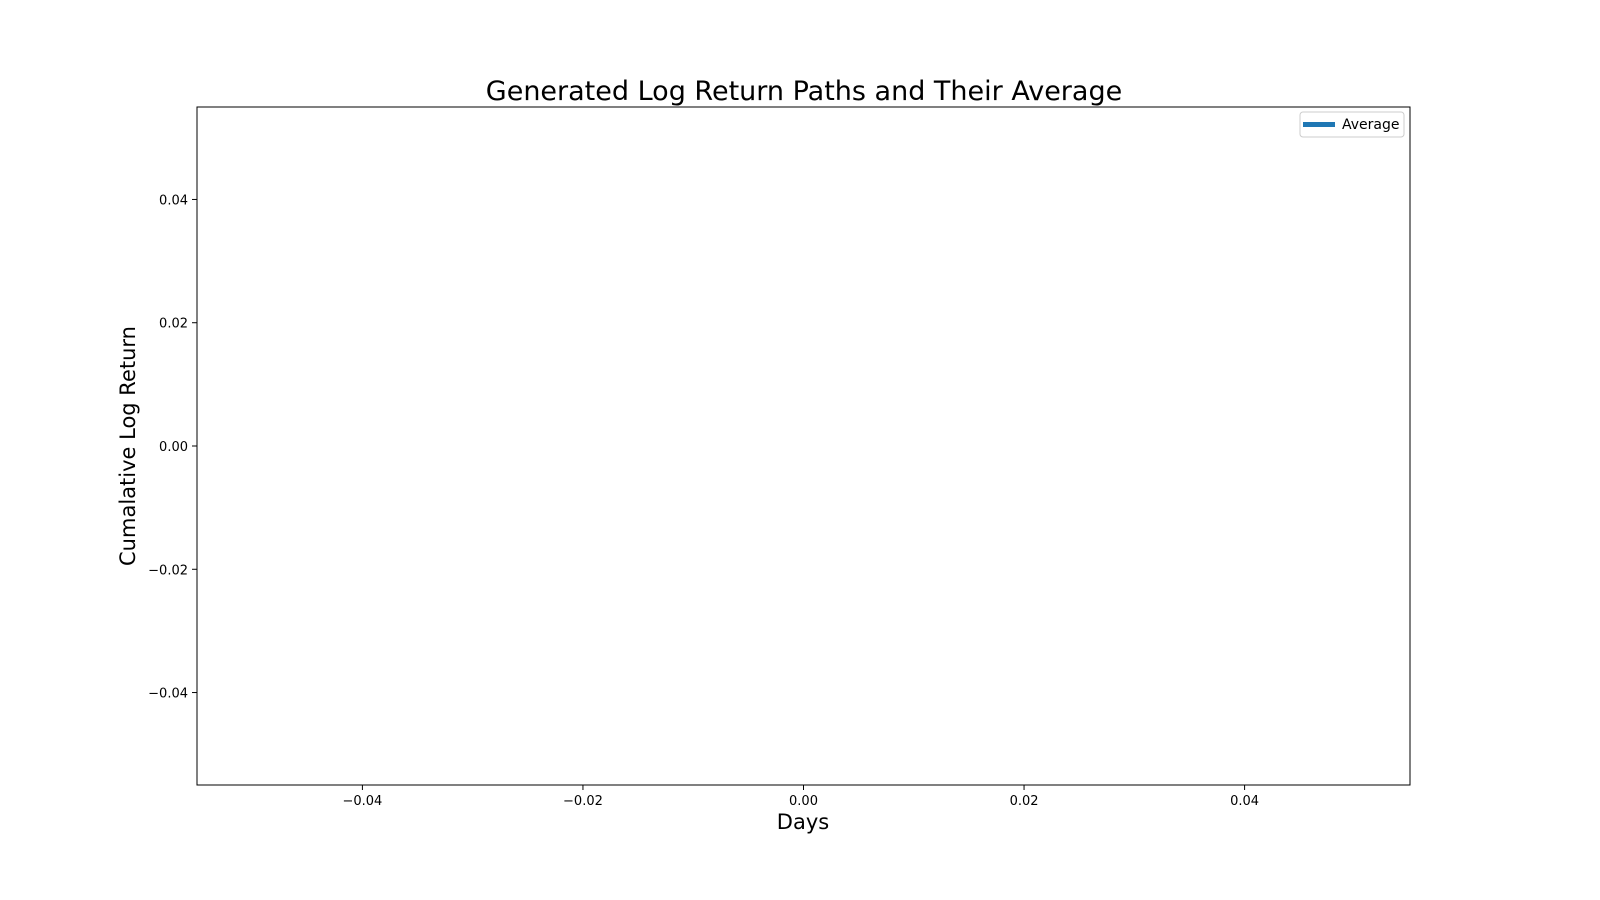  Describe the element at coordinates (128, 446) in the screenshot. I see `y-axis-title: Cumalative Log Return` at that location.